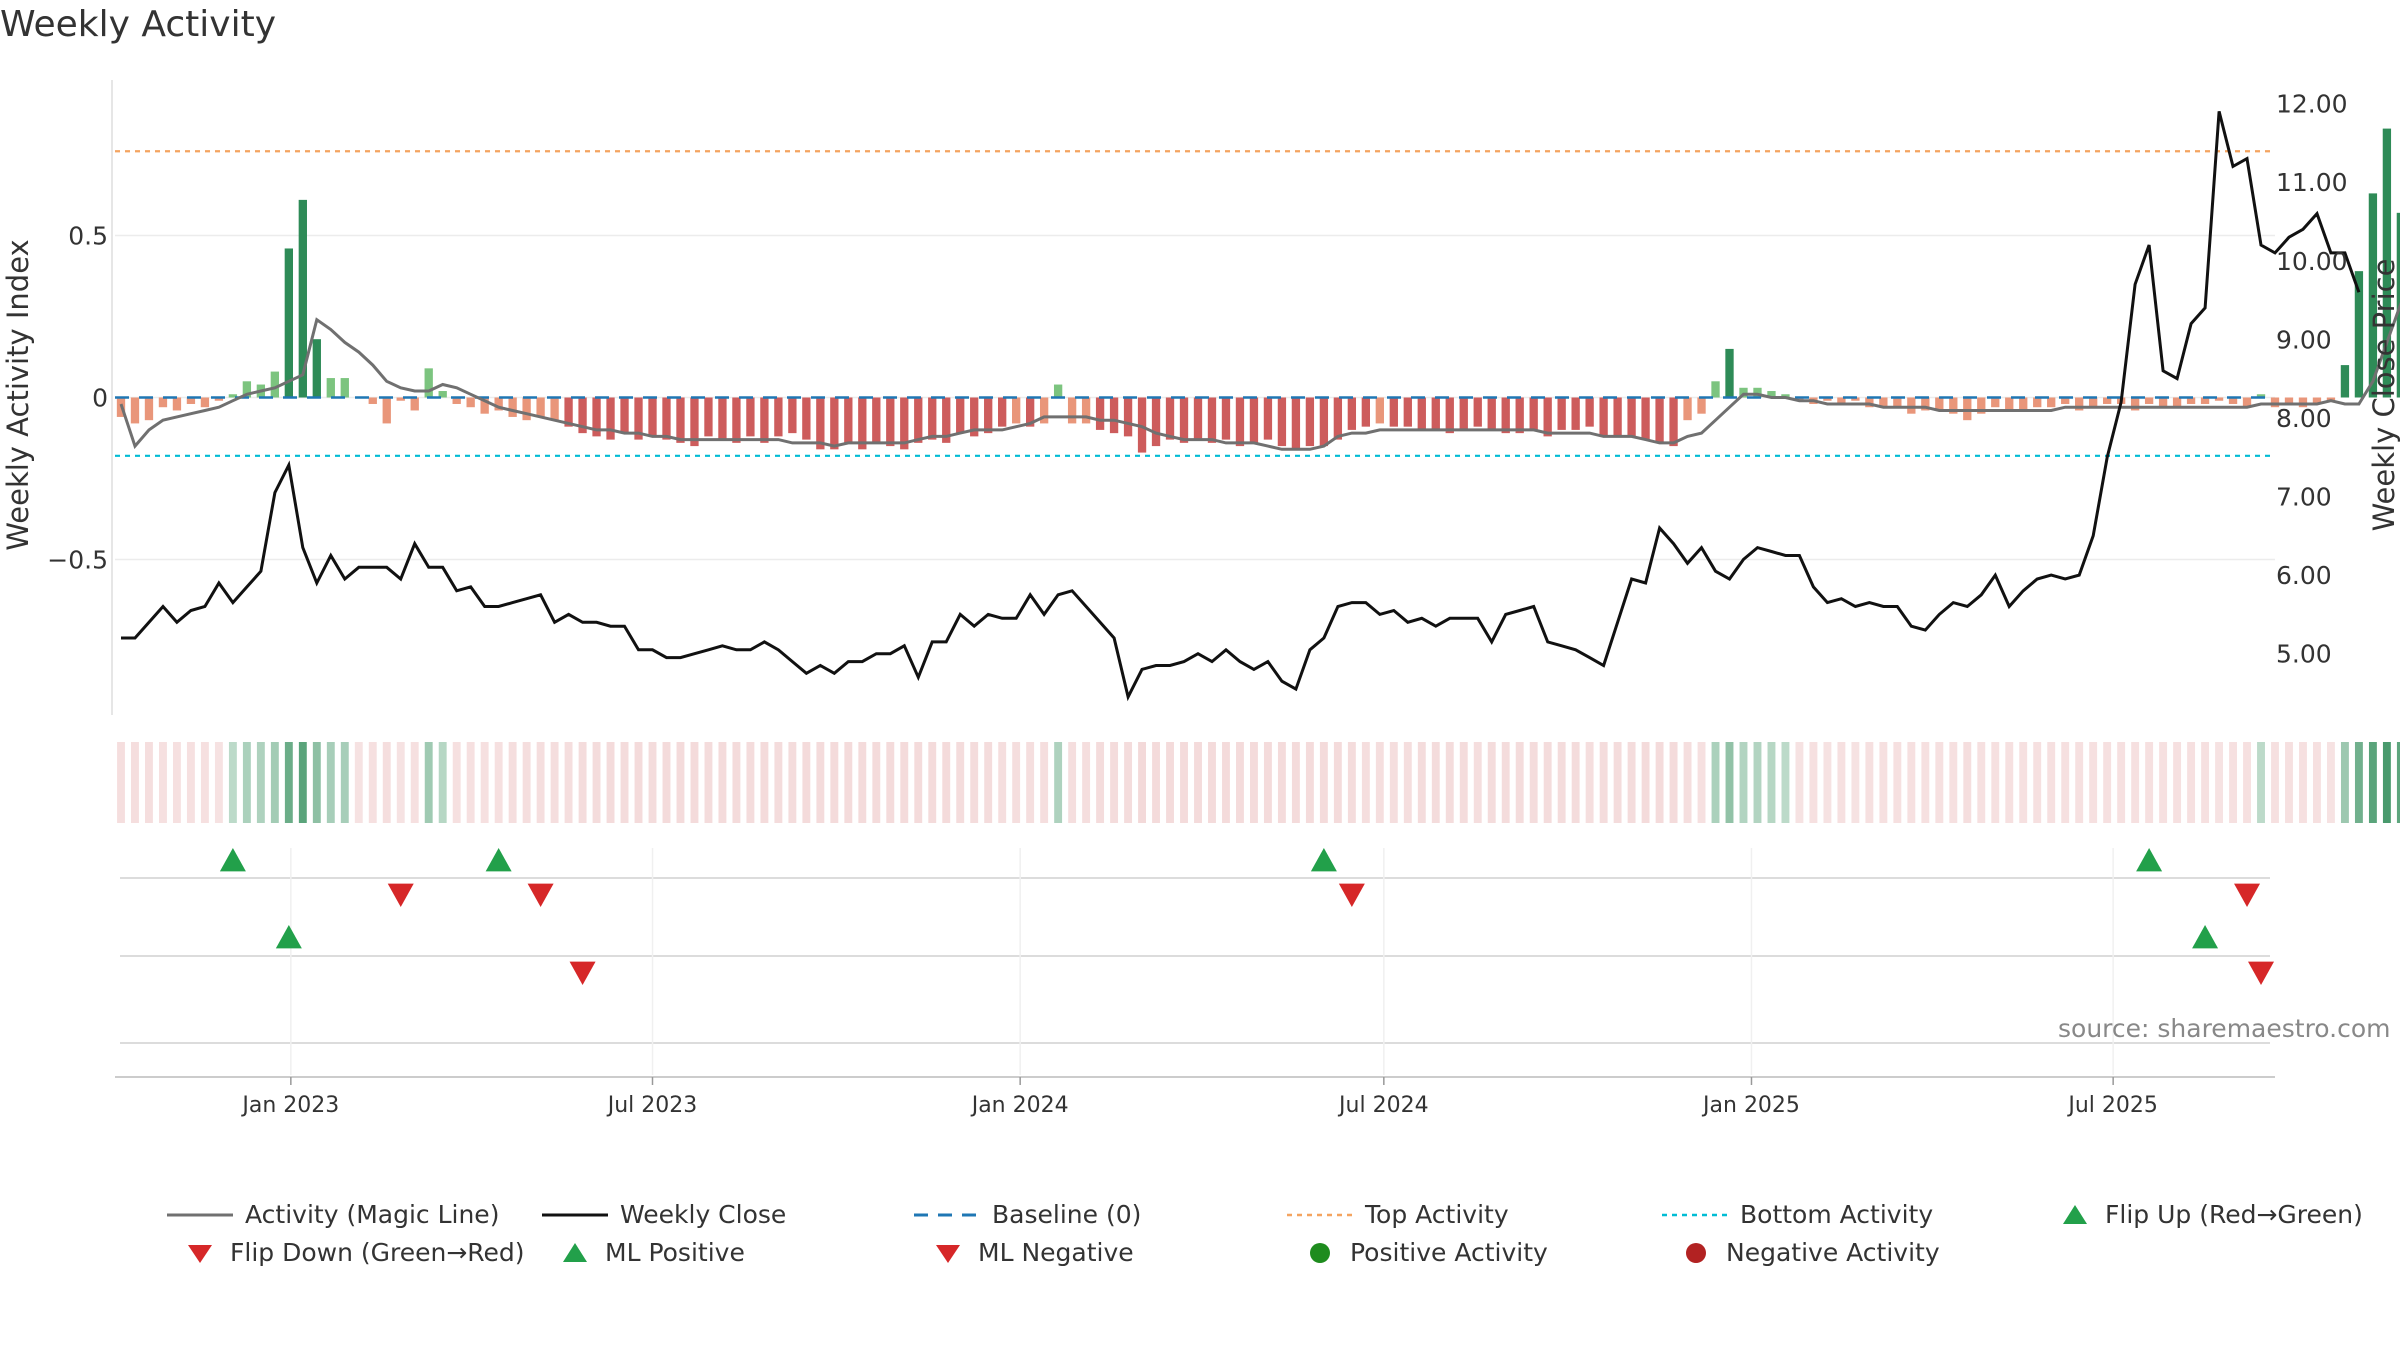  What do you see at coordinates (1796, 1214) in the screenshot?
I see `legend-item: Bottom Activity` at bounding box center [1796, 1214].